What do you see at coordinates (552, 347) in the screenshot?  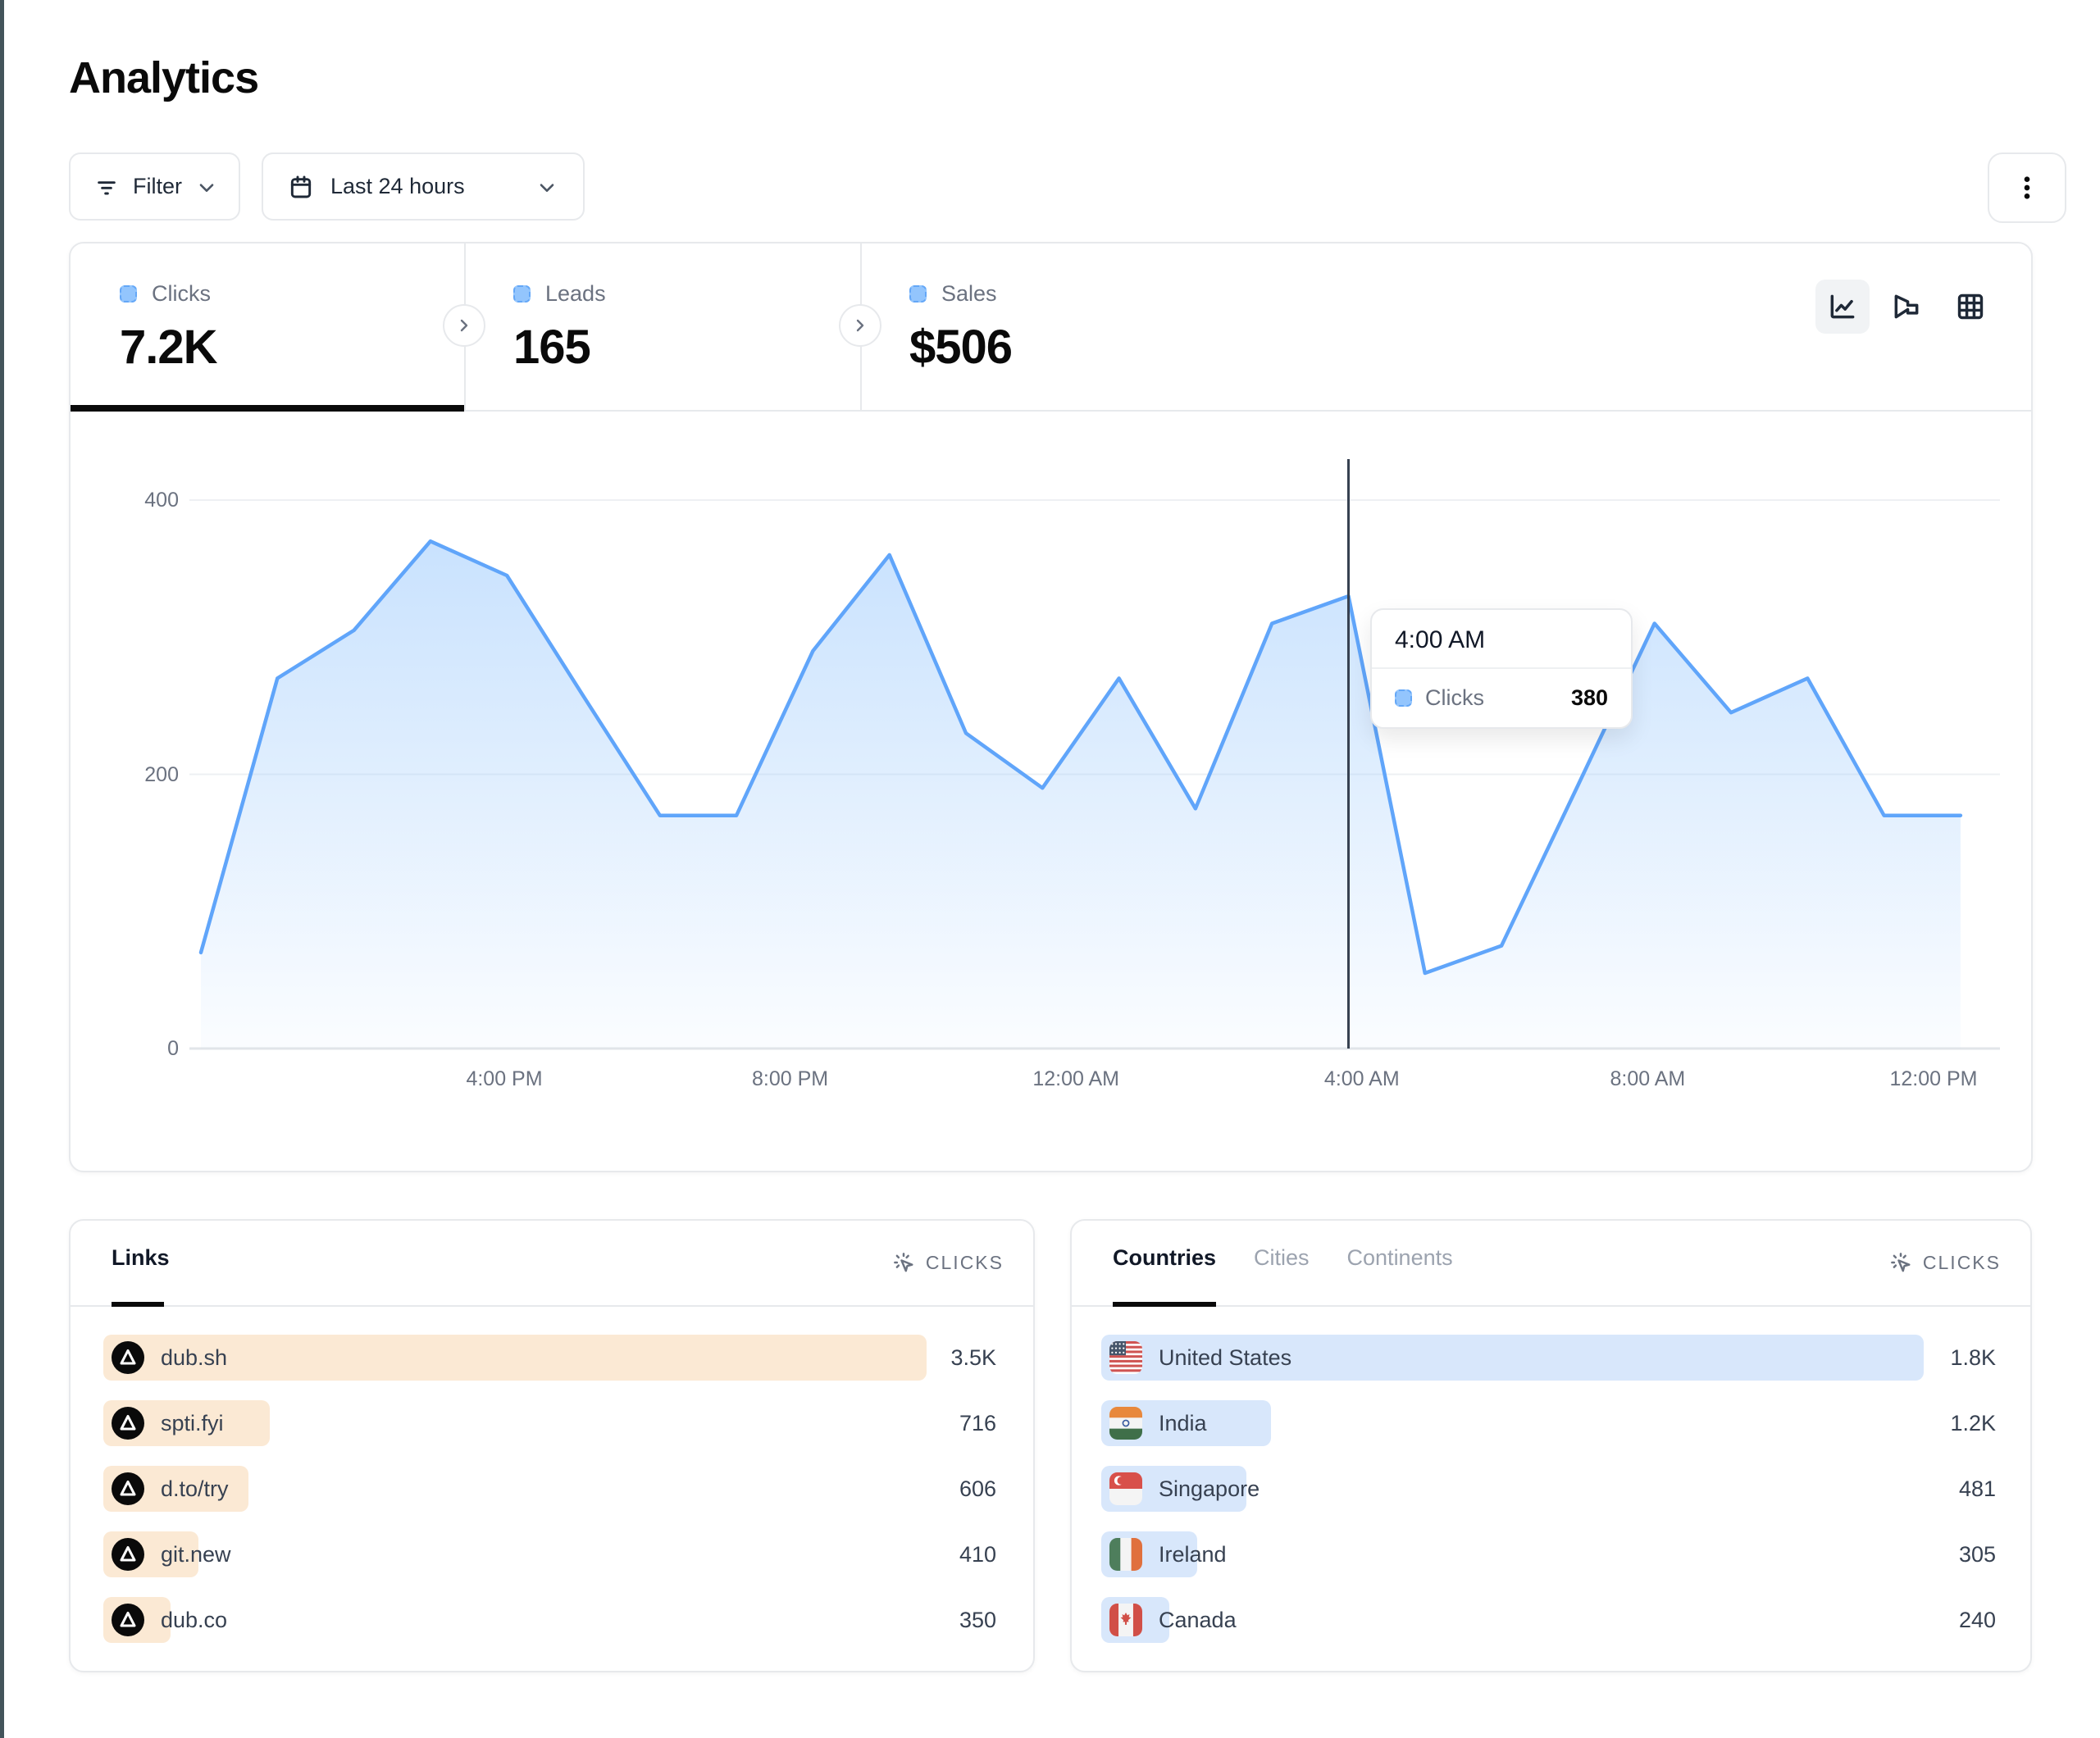 I see `leads-value: 165` at bounding box center [552, 347].